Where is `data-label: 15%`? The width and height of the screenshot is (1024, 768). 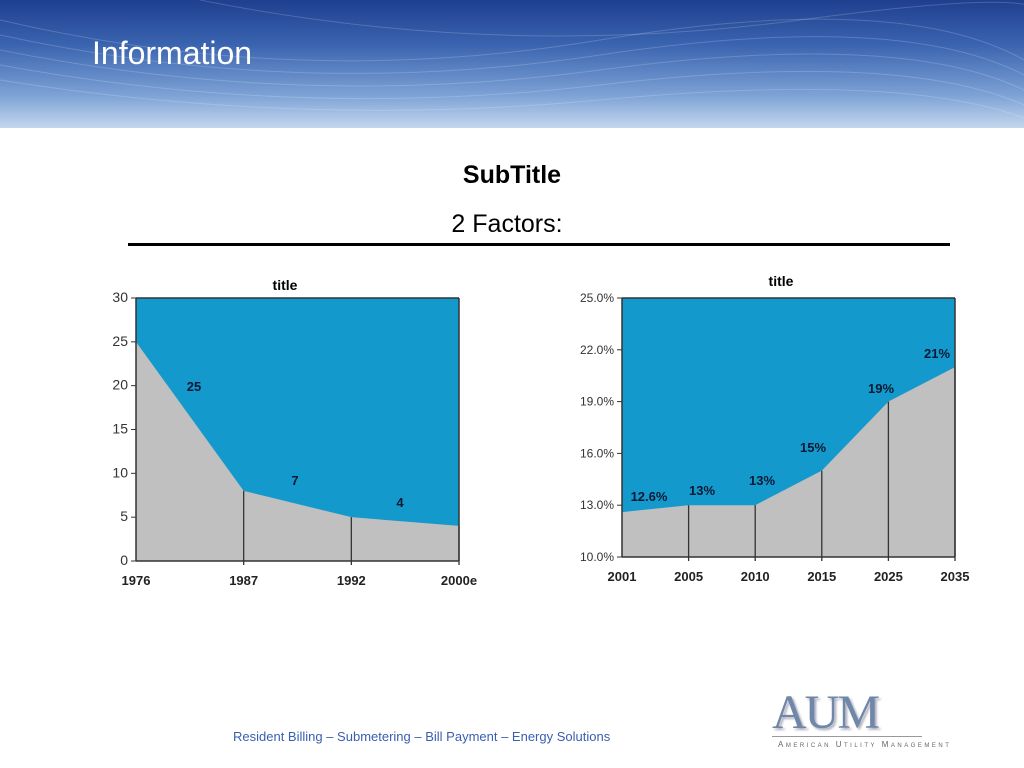 data-label: 15% is located at coordinates (813, 447).